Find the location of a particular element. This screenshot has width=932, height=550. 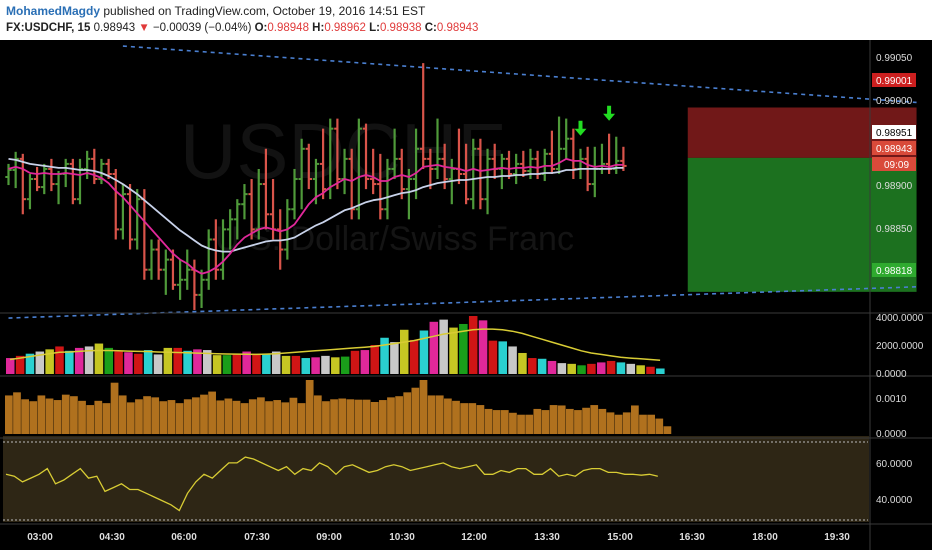

target-price-badge is located at coordinates (894, 270).